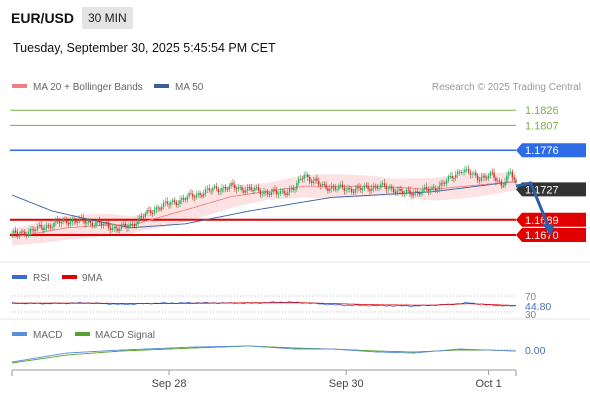  I want to click on level-tag-pivot, so click(551, 150).